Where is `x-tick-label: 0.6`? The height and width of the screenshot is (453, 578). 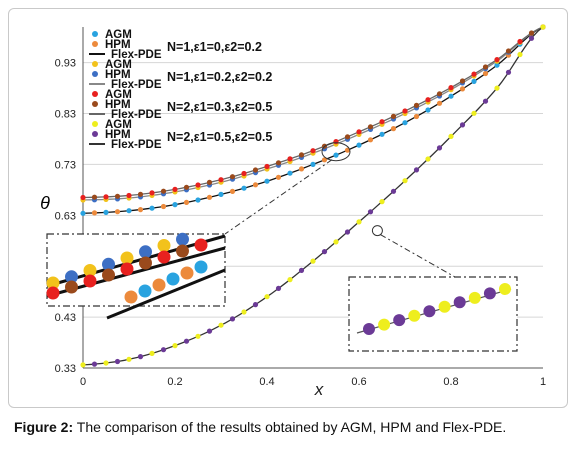 x-tick-label: 0.6 is located at coordinates (358, 382).